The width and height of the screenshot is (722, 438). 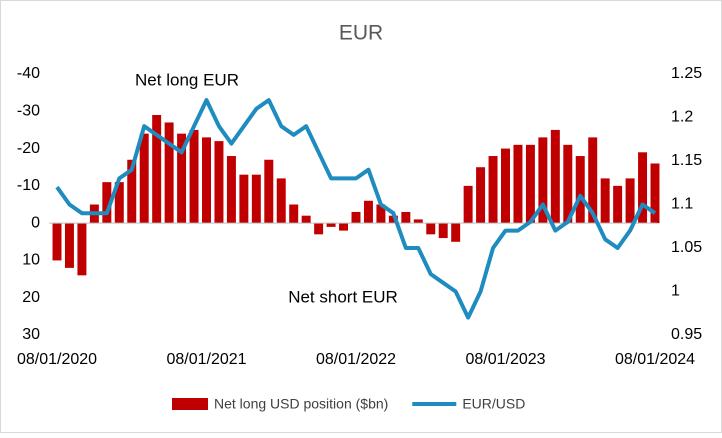 I want to click on y2-tick-label: 1.25, so click(x=686, y=73).